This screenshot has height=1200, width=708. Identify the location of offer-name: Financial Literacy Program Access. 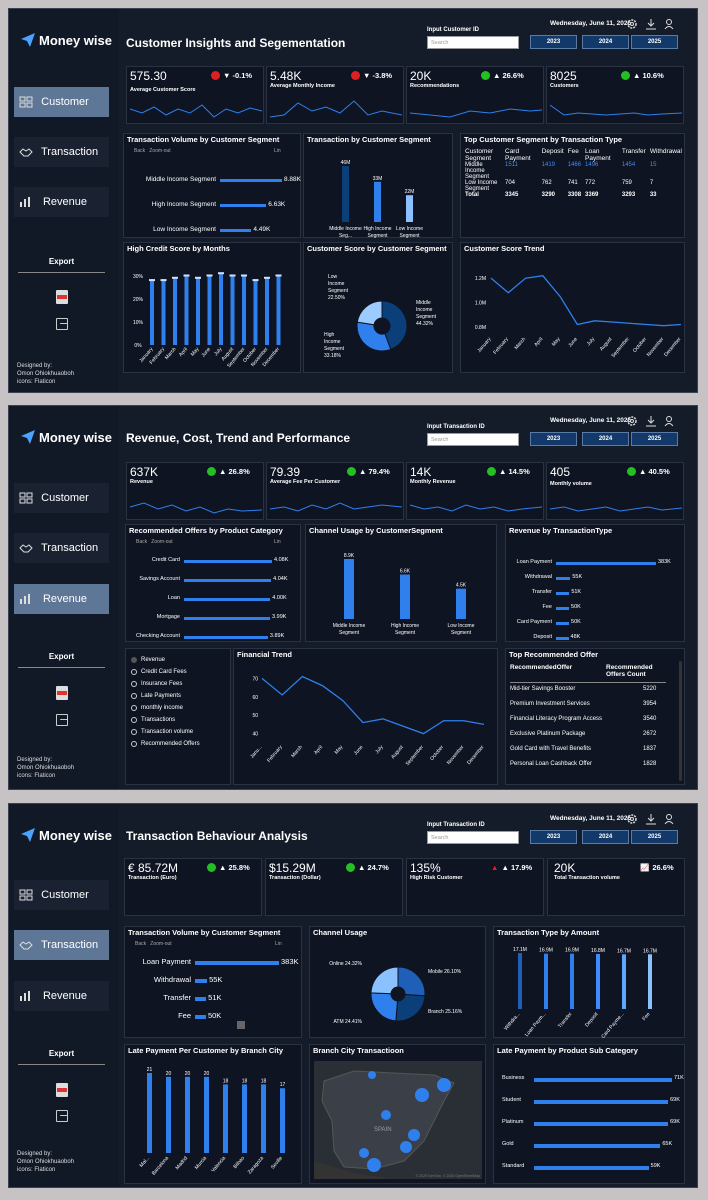
(556, 719).